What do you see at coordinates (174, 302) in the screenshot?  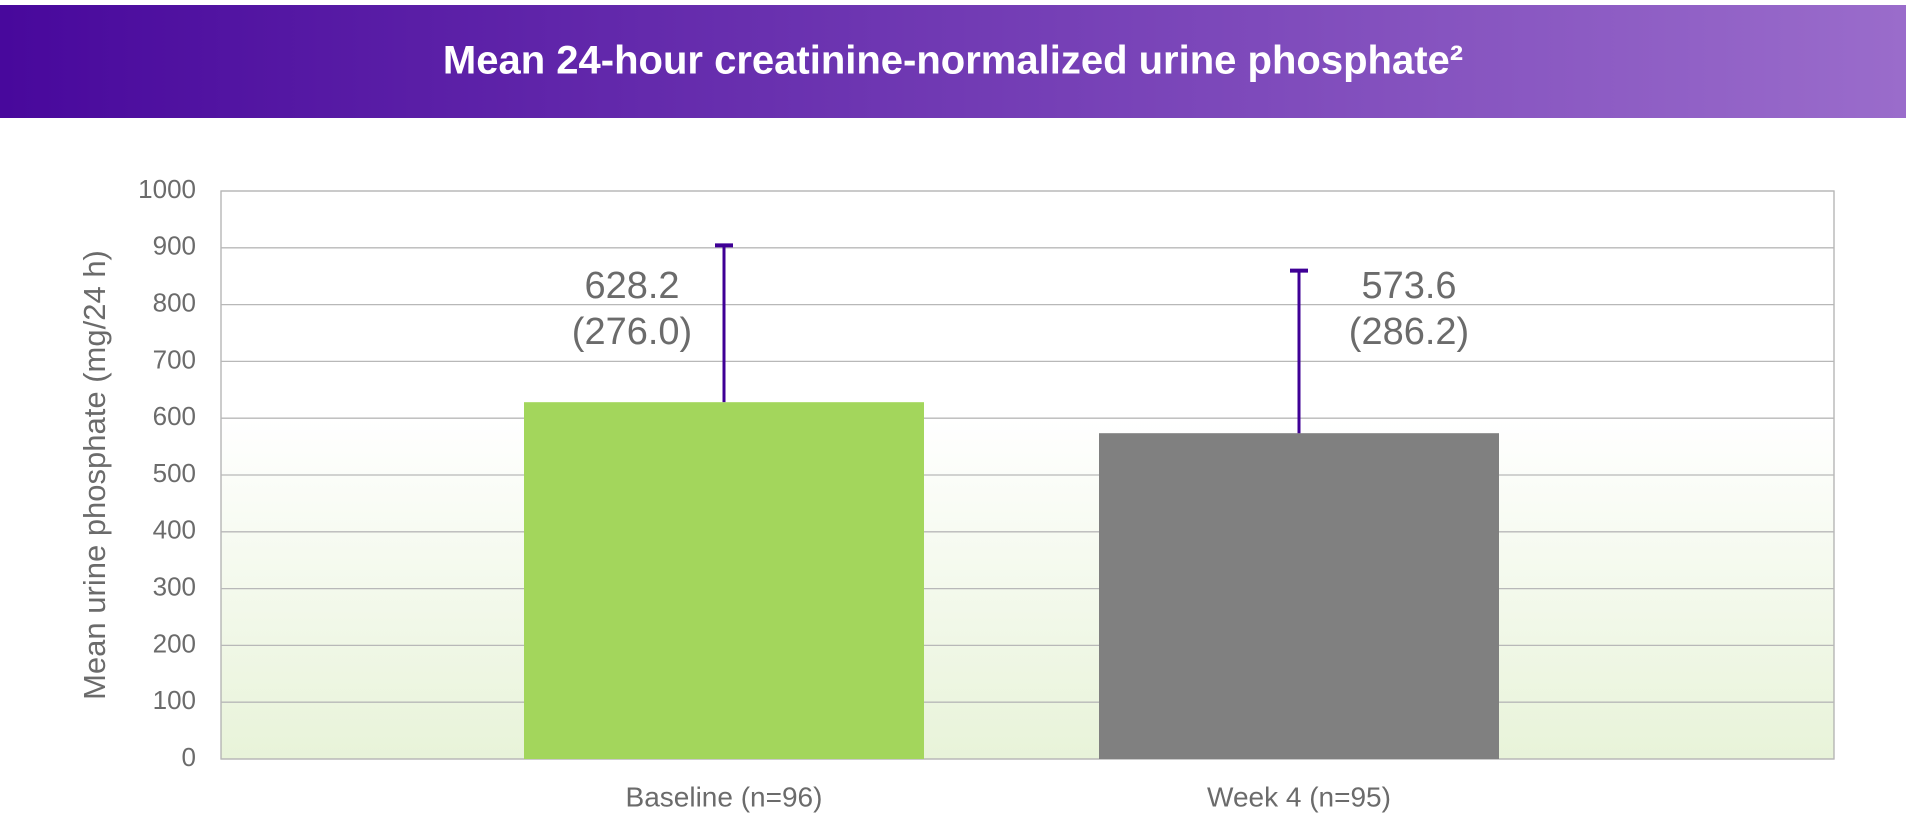 I see `y-tick-label: 800` at bounding box center [174, 302].